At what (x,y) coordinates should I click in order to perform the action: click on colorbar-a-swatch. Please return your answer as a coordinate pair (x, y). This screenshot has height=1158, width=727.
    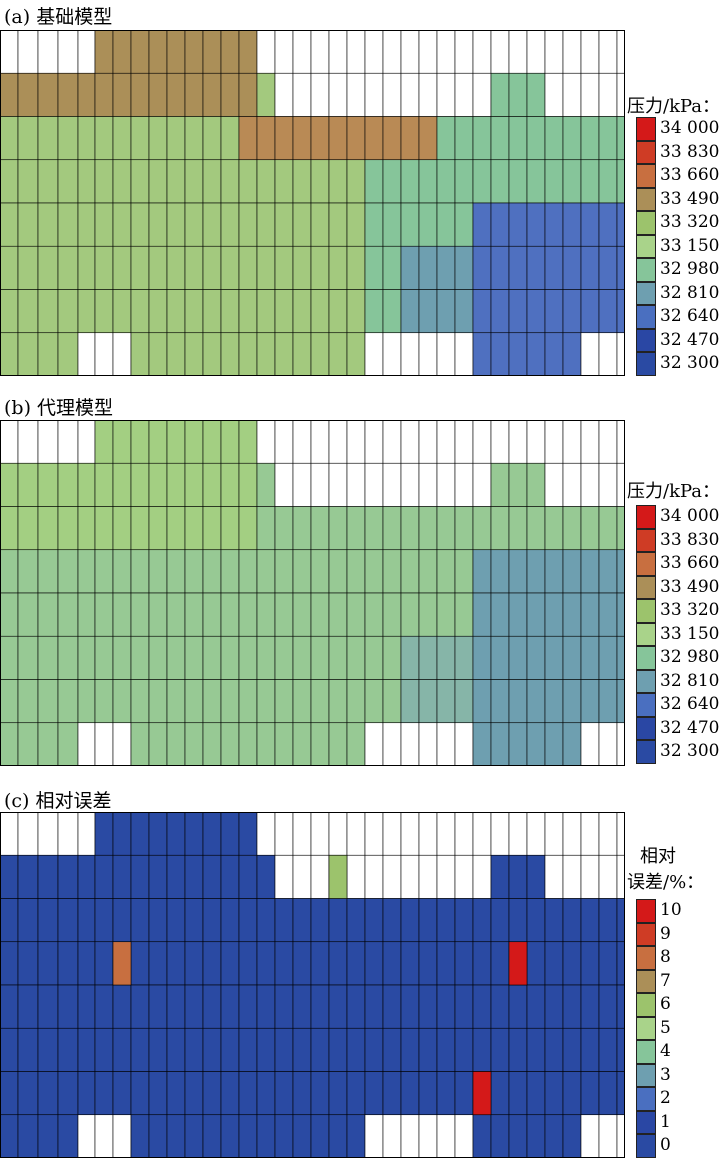
    Looking at the image, I should click on (646, 199).